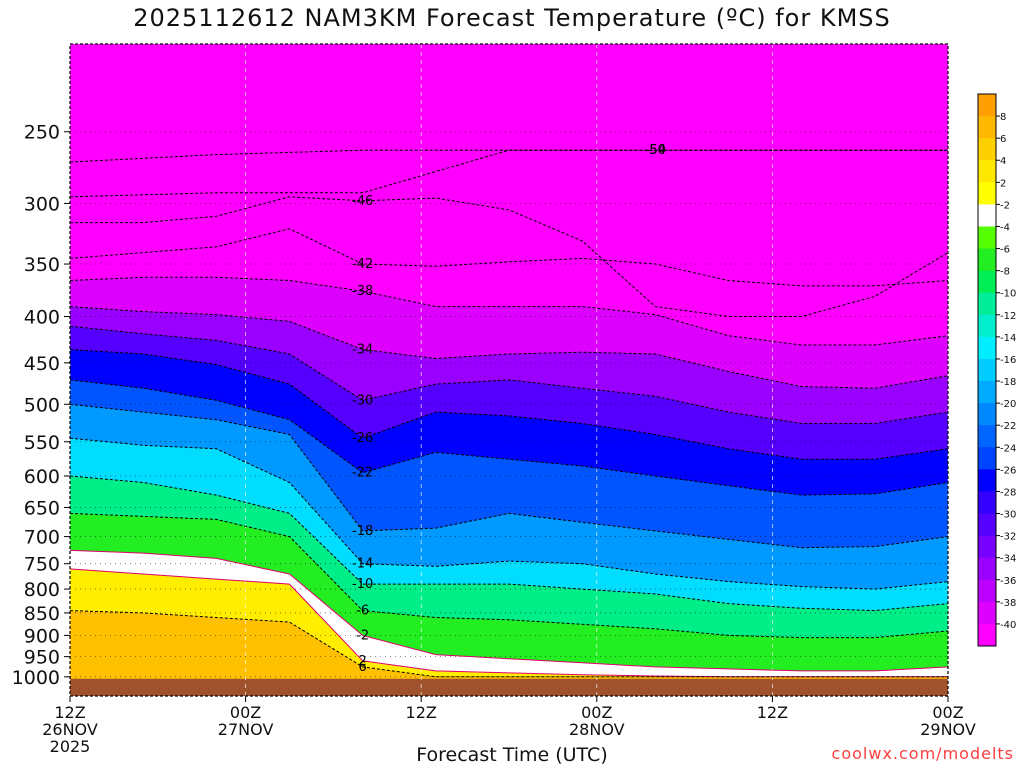 The width and height of the screenshot is (1024, 768). I want to click on colorbar-label: -18, so click(1008, 382).